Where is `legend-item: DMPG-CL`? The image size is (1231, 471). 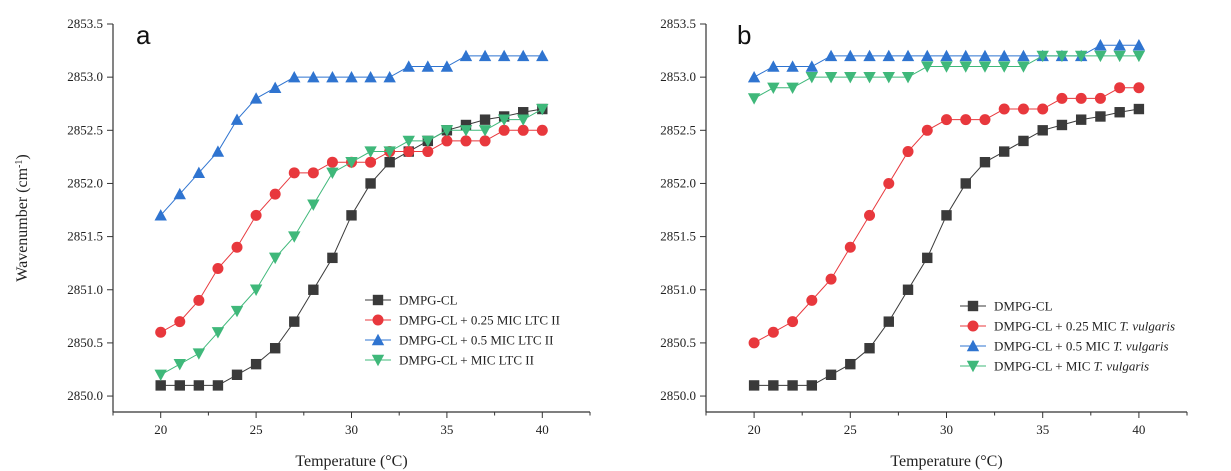 legend-item: DMPG-CL is located at coordinates (411, 300).